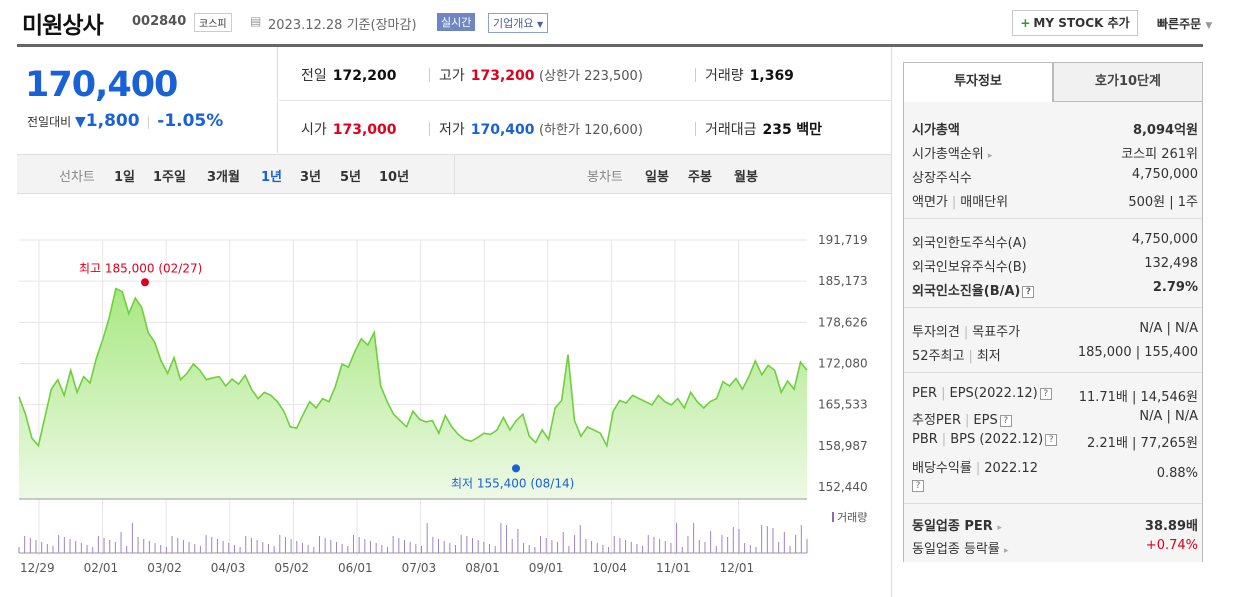 This screenshot has width=1245, height=597. I want to click on y-tick-label: 178,626, so click(843, 322).